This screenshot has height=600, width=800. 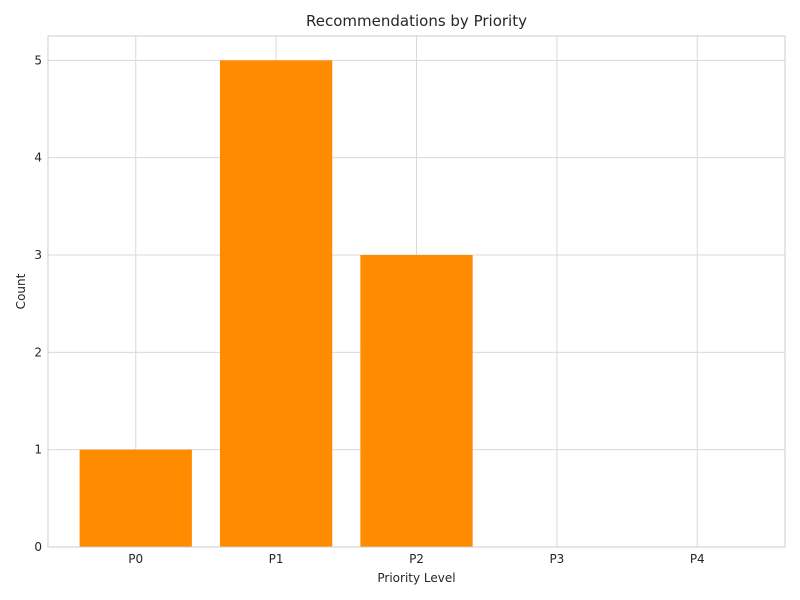 What do you see at coordinates (38, 547) in the screenshot?
I see `y-tick-label: 0` at bounding box center [38, 547].